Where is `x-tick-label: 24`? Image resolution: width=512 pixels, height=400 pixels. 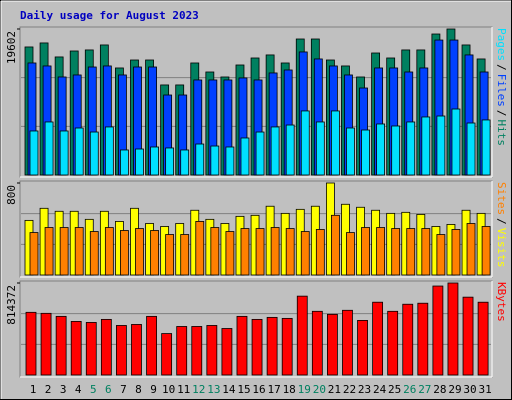 x-tick-label: 24 is located at coordinates (380, 389).